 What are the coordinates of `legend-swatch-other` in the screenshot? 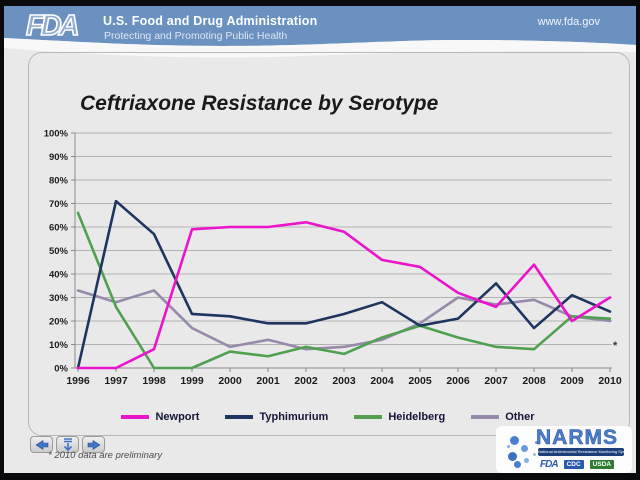 It's located at (485, 417).